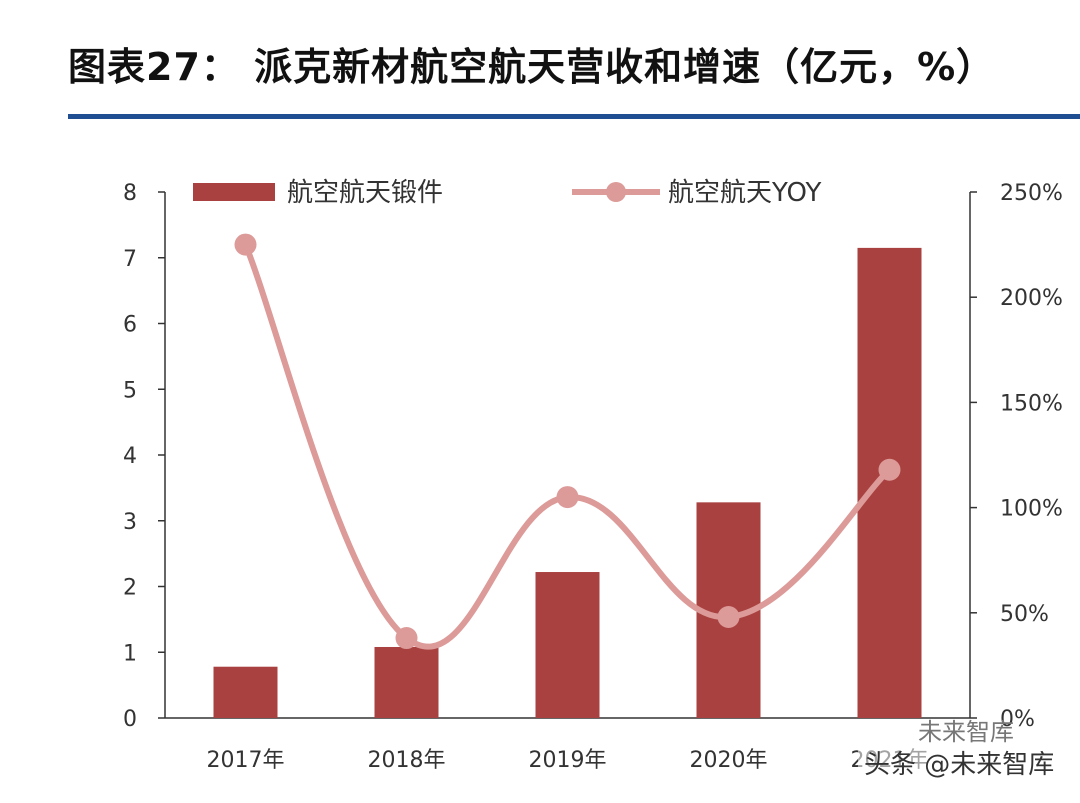 The image size is (1080, 803). Describe the element at coordinates (966, 732) in the screenshot. I see `watermark-sub: 未来智库` at that location.